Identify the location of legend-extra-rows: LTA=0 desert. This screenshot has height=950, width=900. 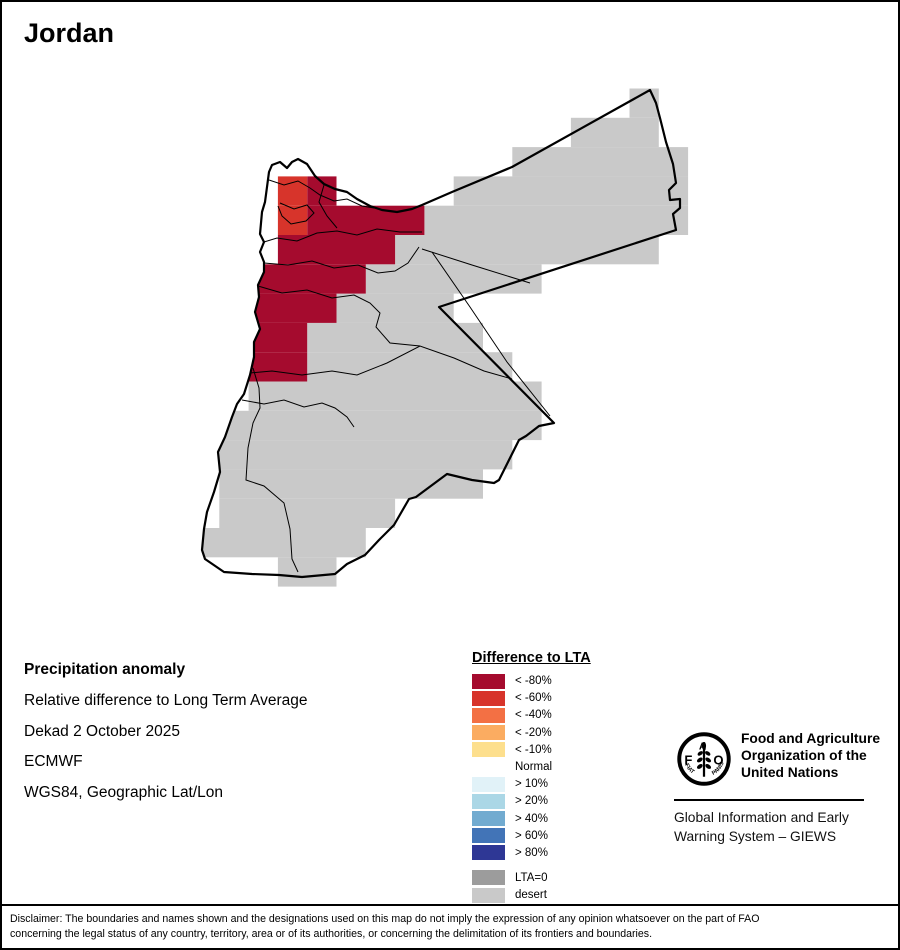
(547, 886).